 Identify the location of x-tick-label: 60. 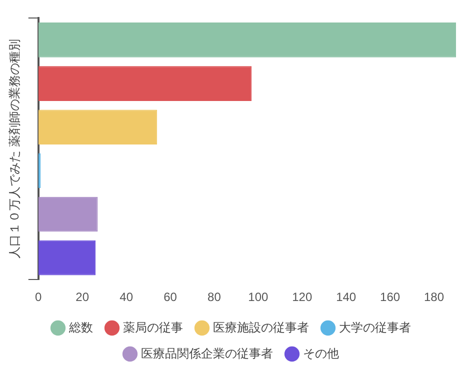
(171, 297).